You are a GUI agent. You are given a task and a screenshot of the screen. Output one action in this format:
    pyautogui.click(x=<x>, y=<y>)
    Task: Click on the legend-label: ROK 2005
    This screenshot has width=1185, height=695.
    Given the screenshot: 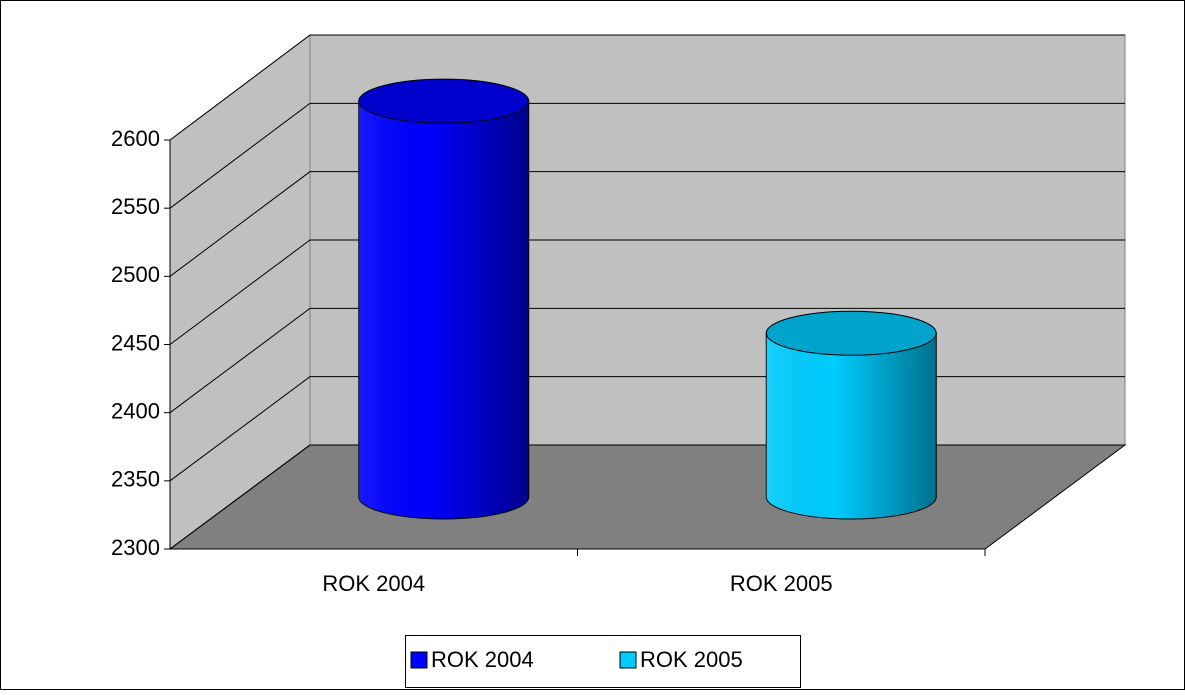 What is the action you would take?
    pyautogui.click(x=691, y=659)
    